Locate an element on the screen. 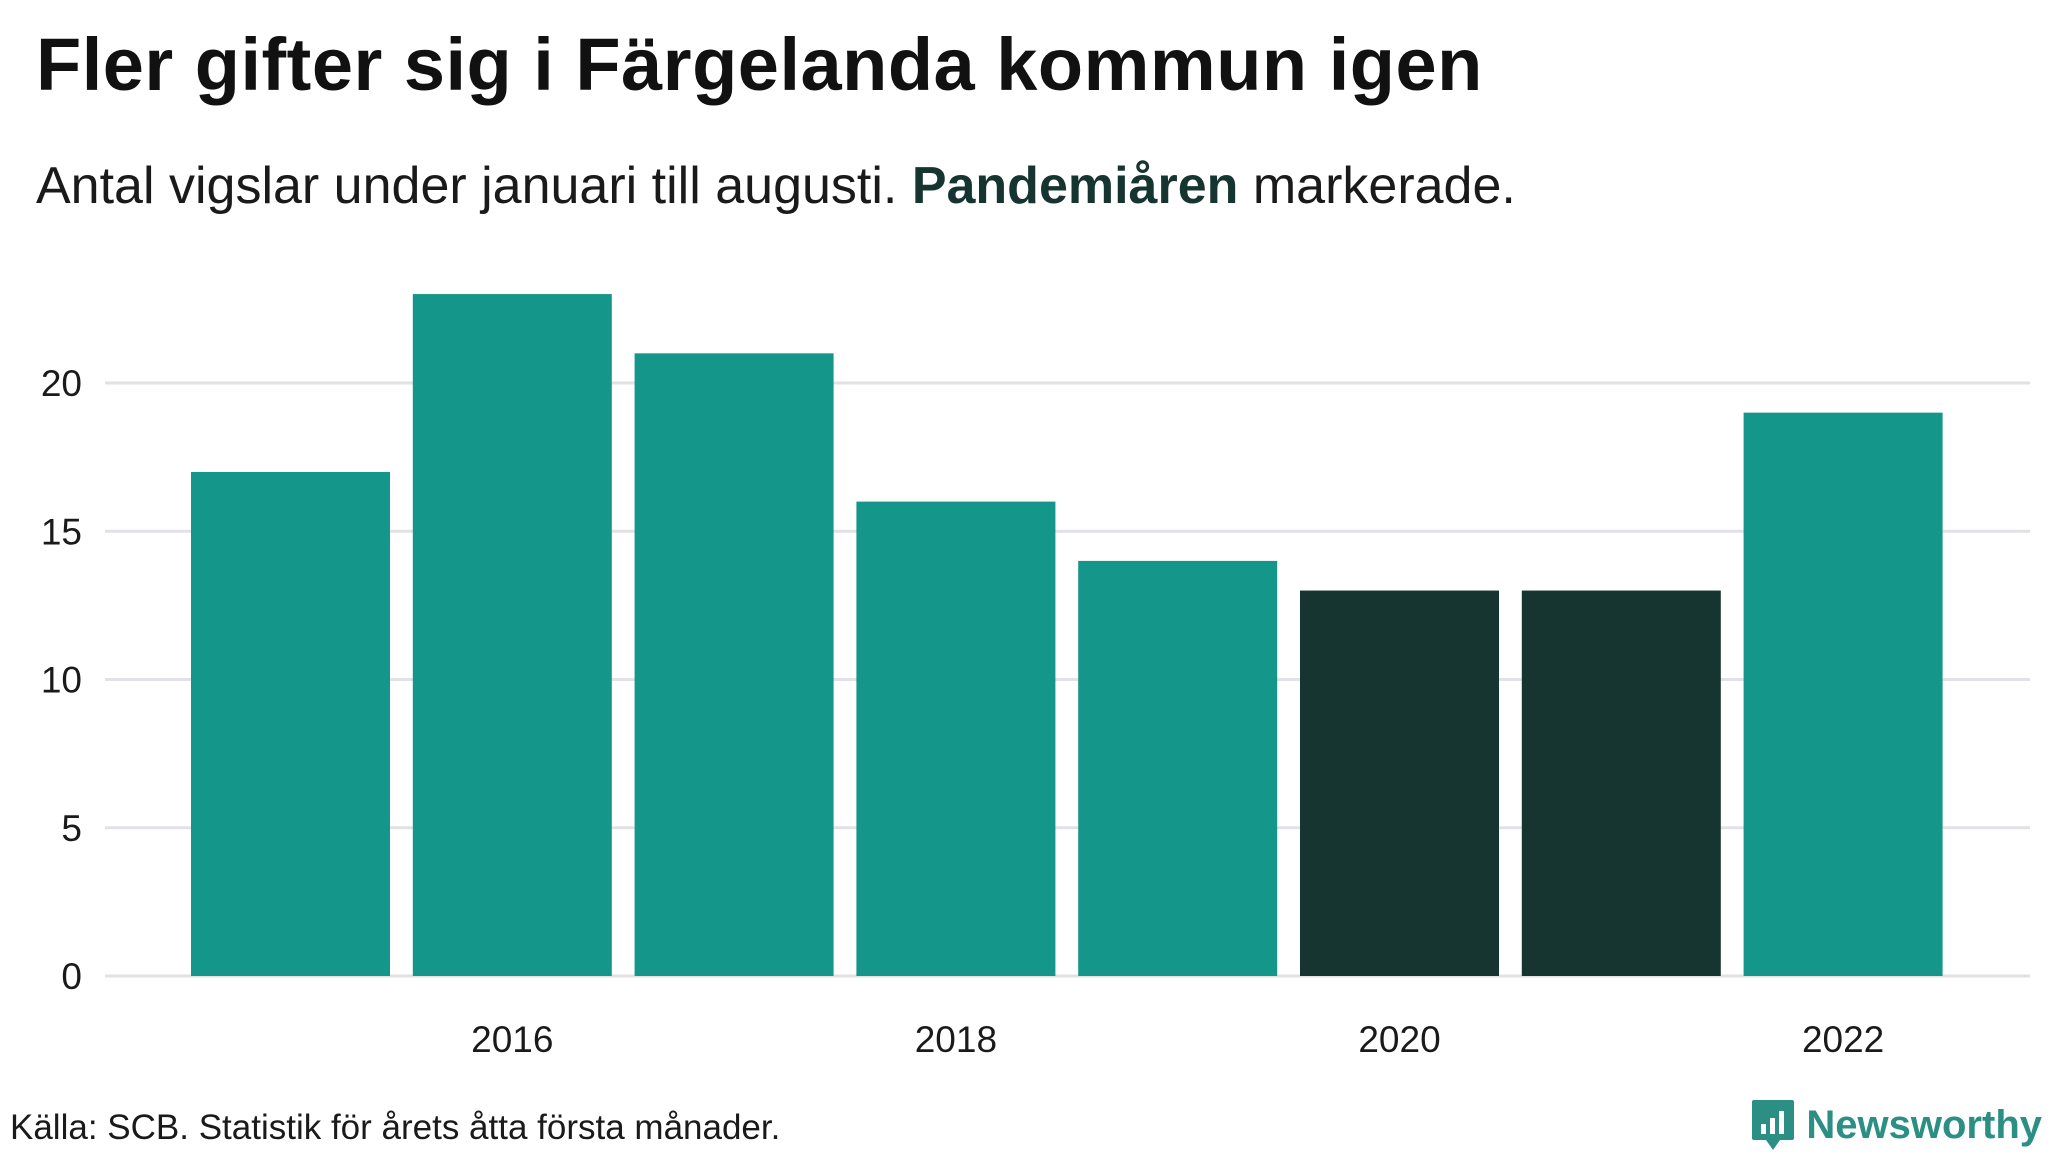  newsworthy-logo-icon is located at coordinates (1773, 1125).